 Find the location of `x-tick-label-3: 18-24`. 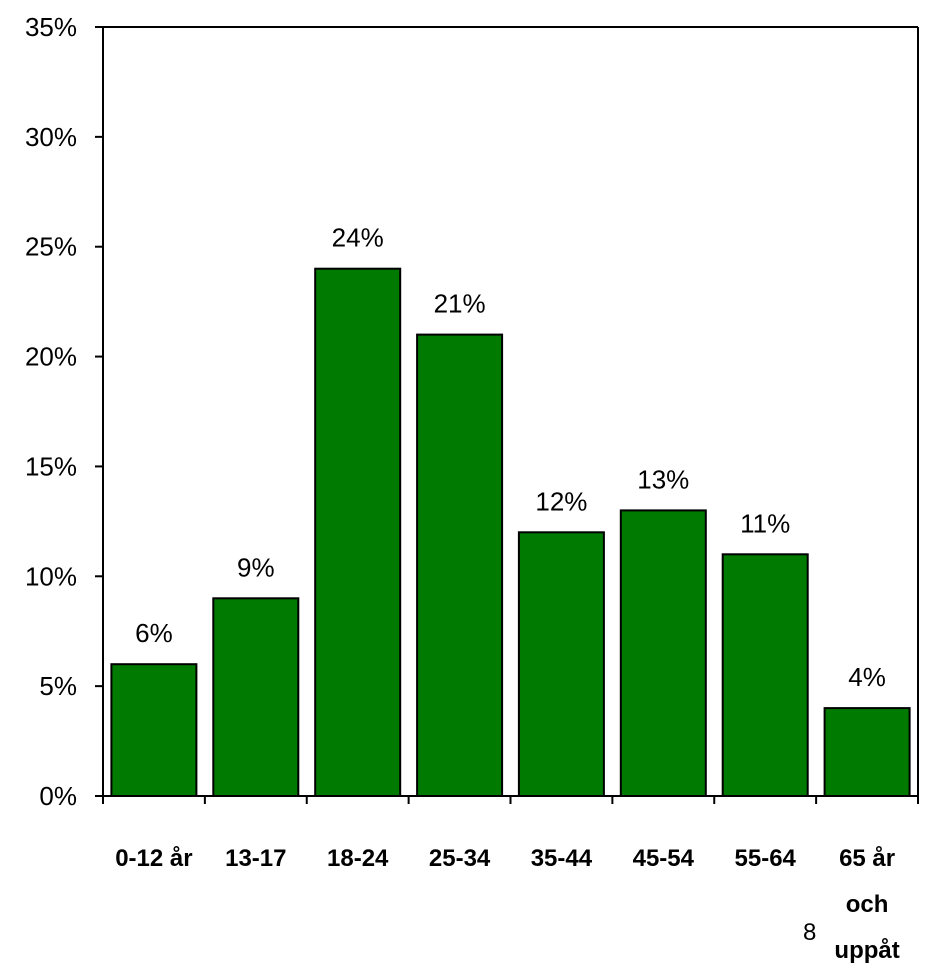

x-tick-label-3: 18-24 is located at coordinates (358, 858).